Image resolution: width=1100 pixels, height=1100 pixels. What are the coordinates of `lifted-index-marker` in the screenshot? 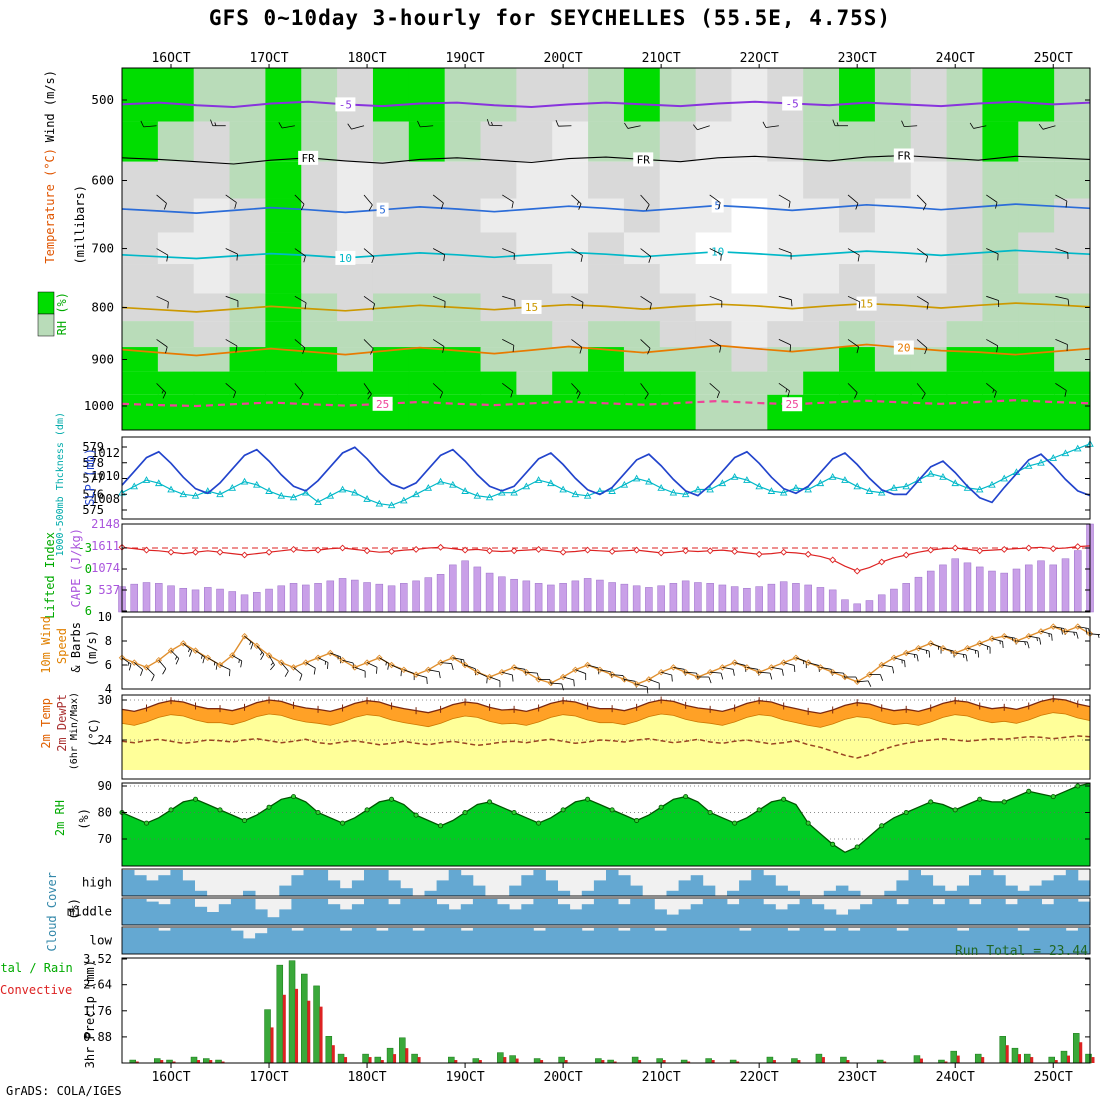 It's located at (588, 550).